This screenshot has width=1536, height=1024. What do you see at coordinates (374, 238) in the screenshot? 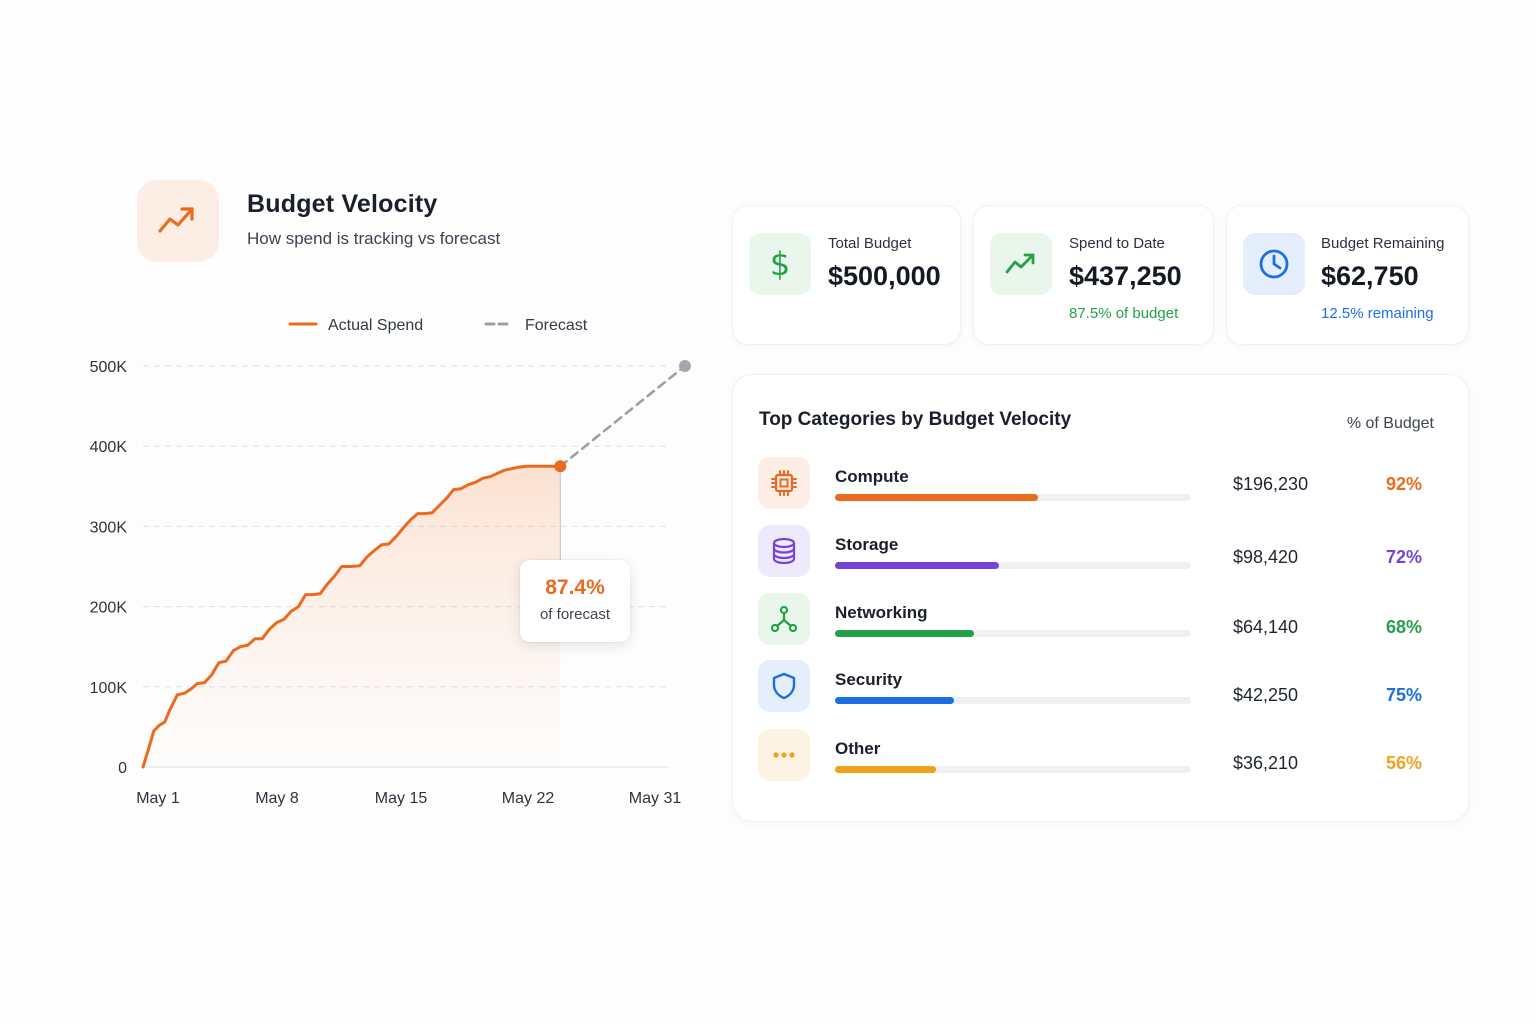
I see `page-subtitle: How spend is tracking vs forecast` at bounding box center [374, 238].